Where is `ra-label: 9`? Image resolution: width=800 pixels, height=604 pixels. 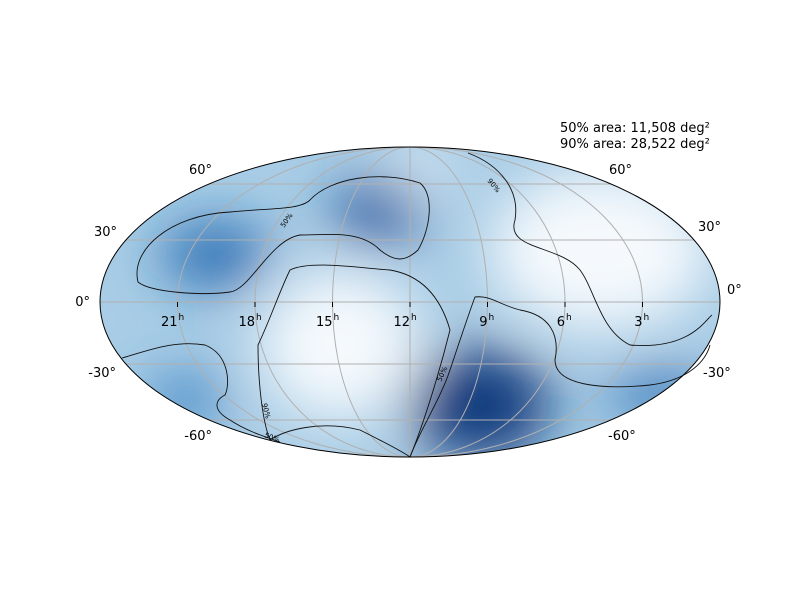
ra-label: 9 is located at coordinates (483, 322).